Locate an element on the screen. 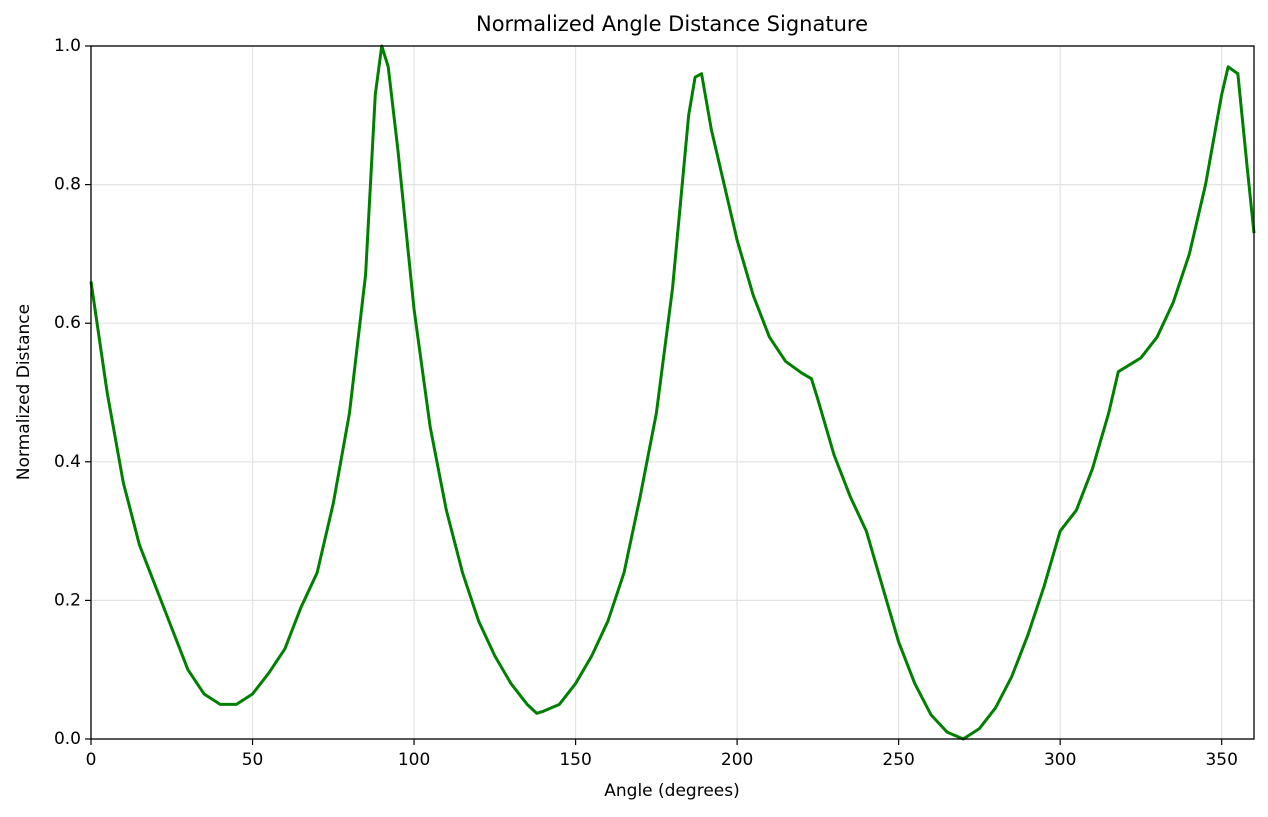 Image resolution: width=1268 pixels, height=817 pixels. y-tick-label: 0.8 is located at coordinates (67, 185).